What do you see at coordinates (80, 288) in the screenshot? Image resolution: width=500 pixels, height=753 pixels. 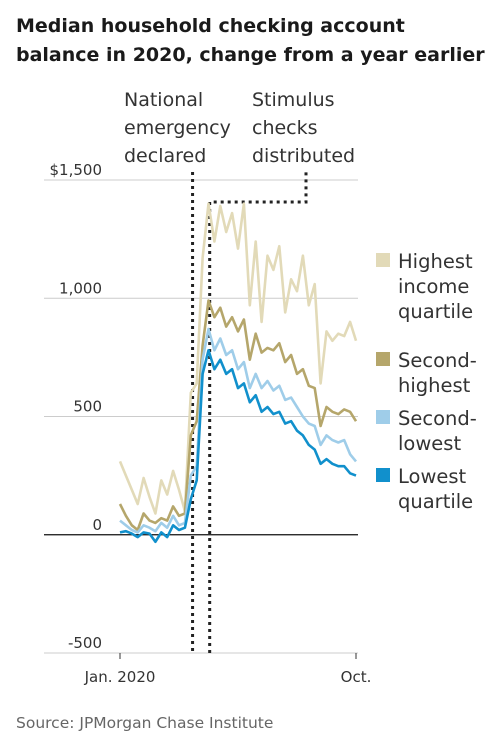 I see `y-tick-label: 1,000` at bounding box center [80, 288].